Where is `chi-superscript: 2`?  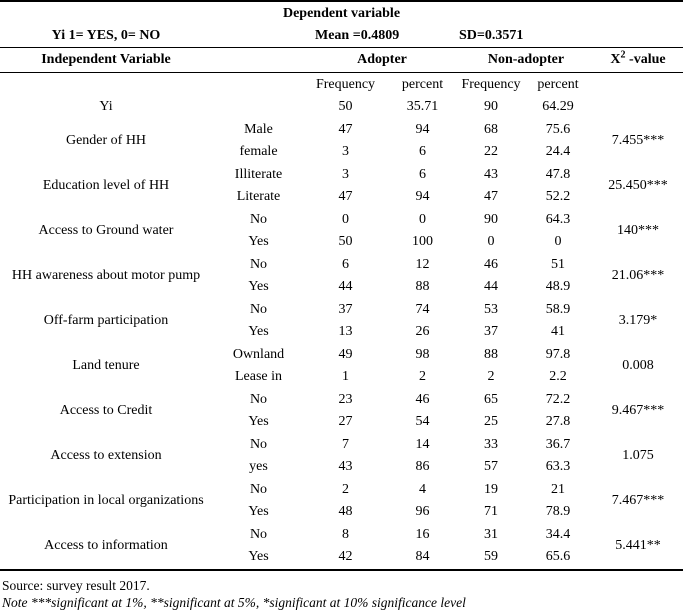 chi-superscript: 2 is located at coordinates (623, 55).